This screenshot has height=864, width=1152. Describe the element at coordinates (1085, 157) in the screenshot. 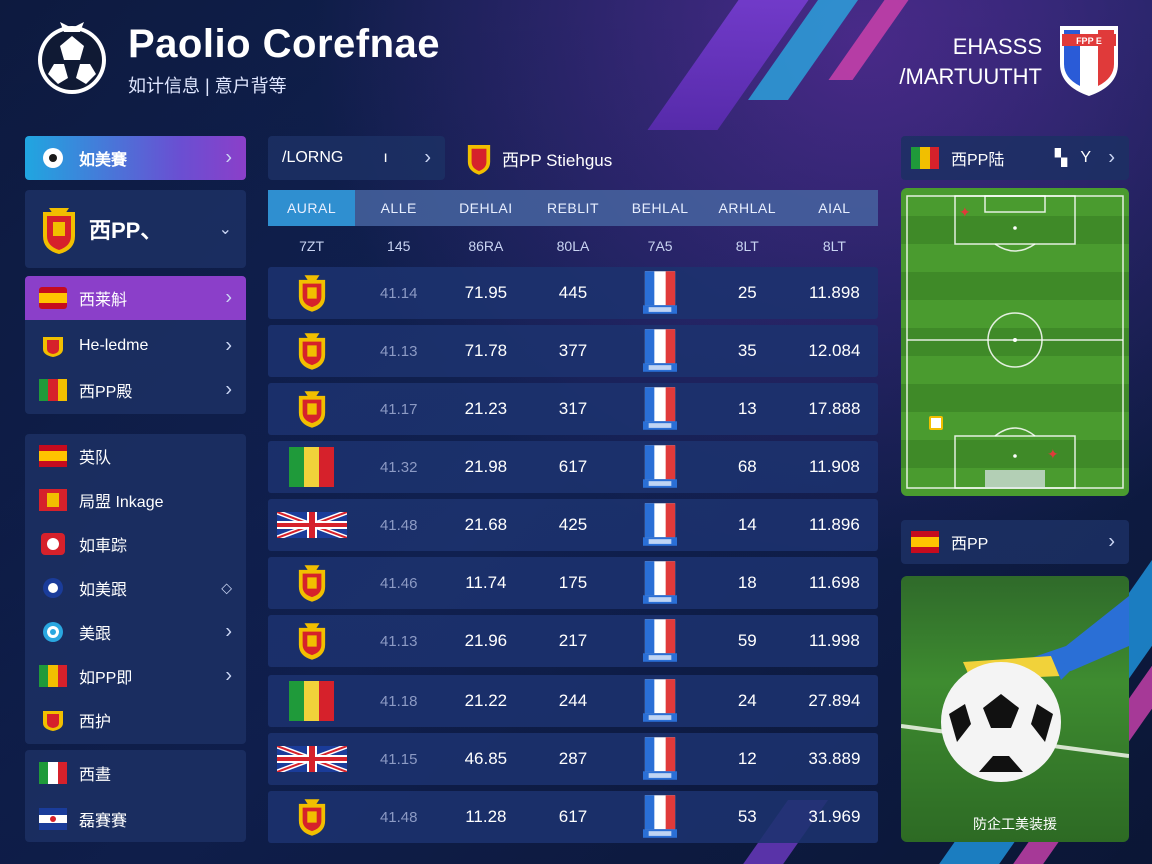

I see `pitch-control-label: Y` at that location.